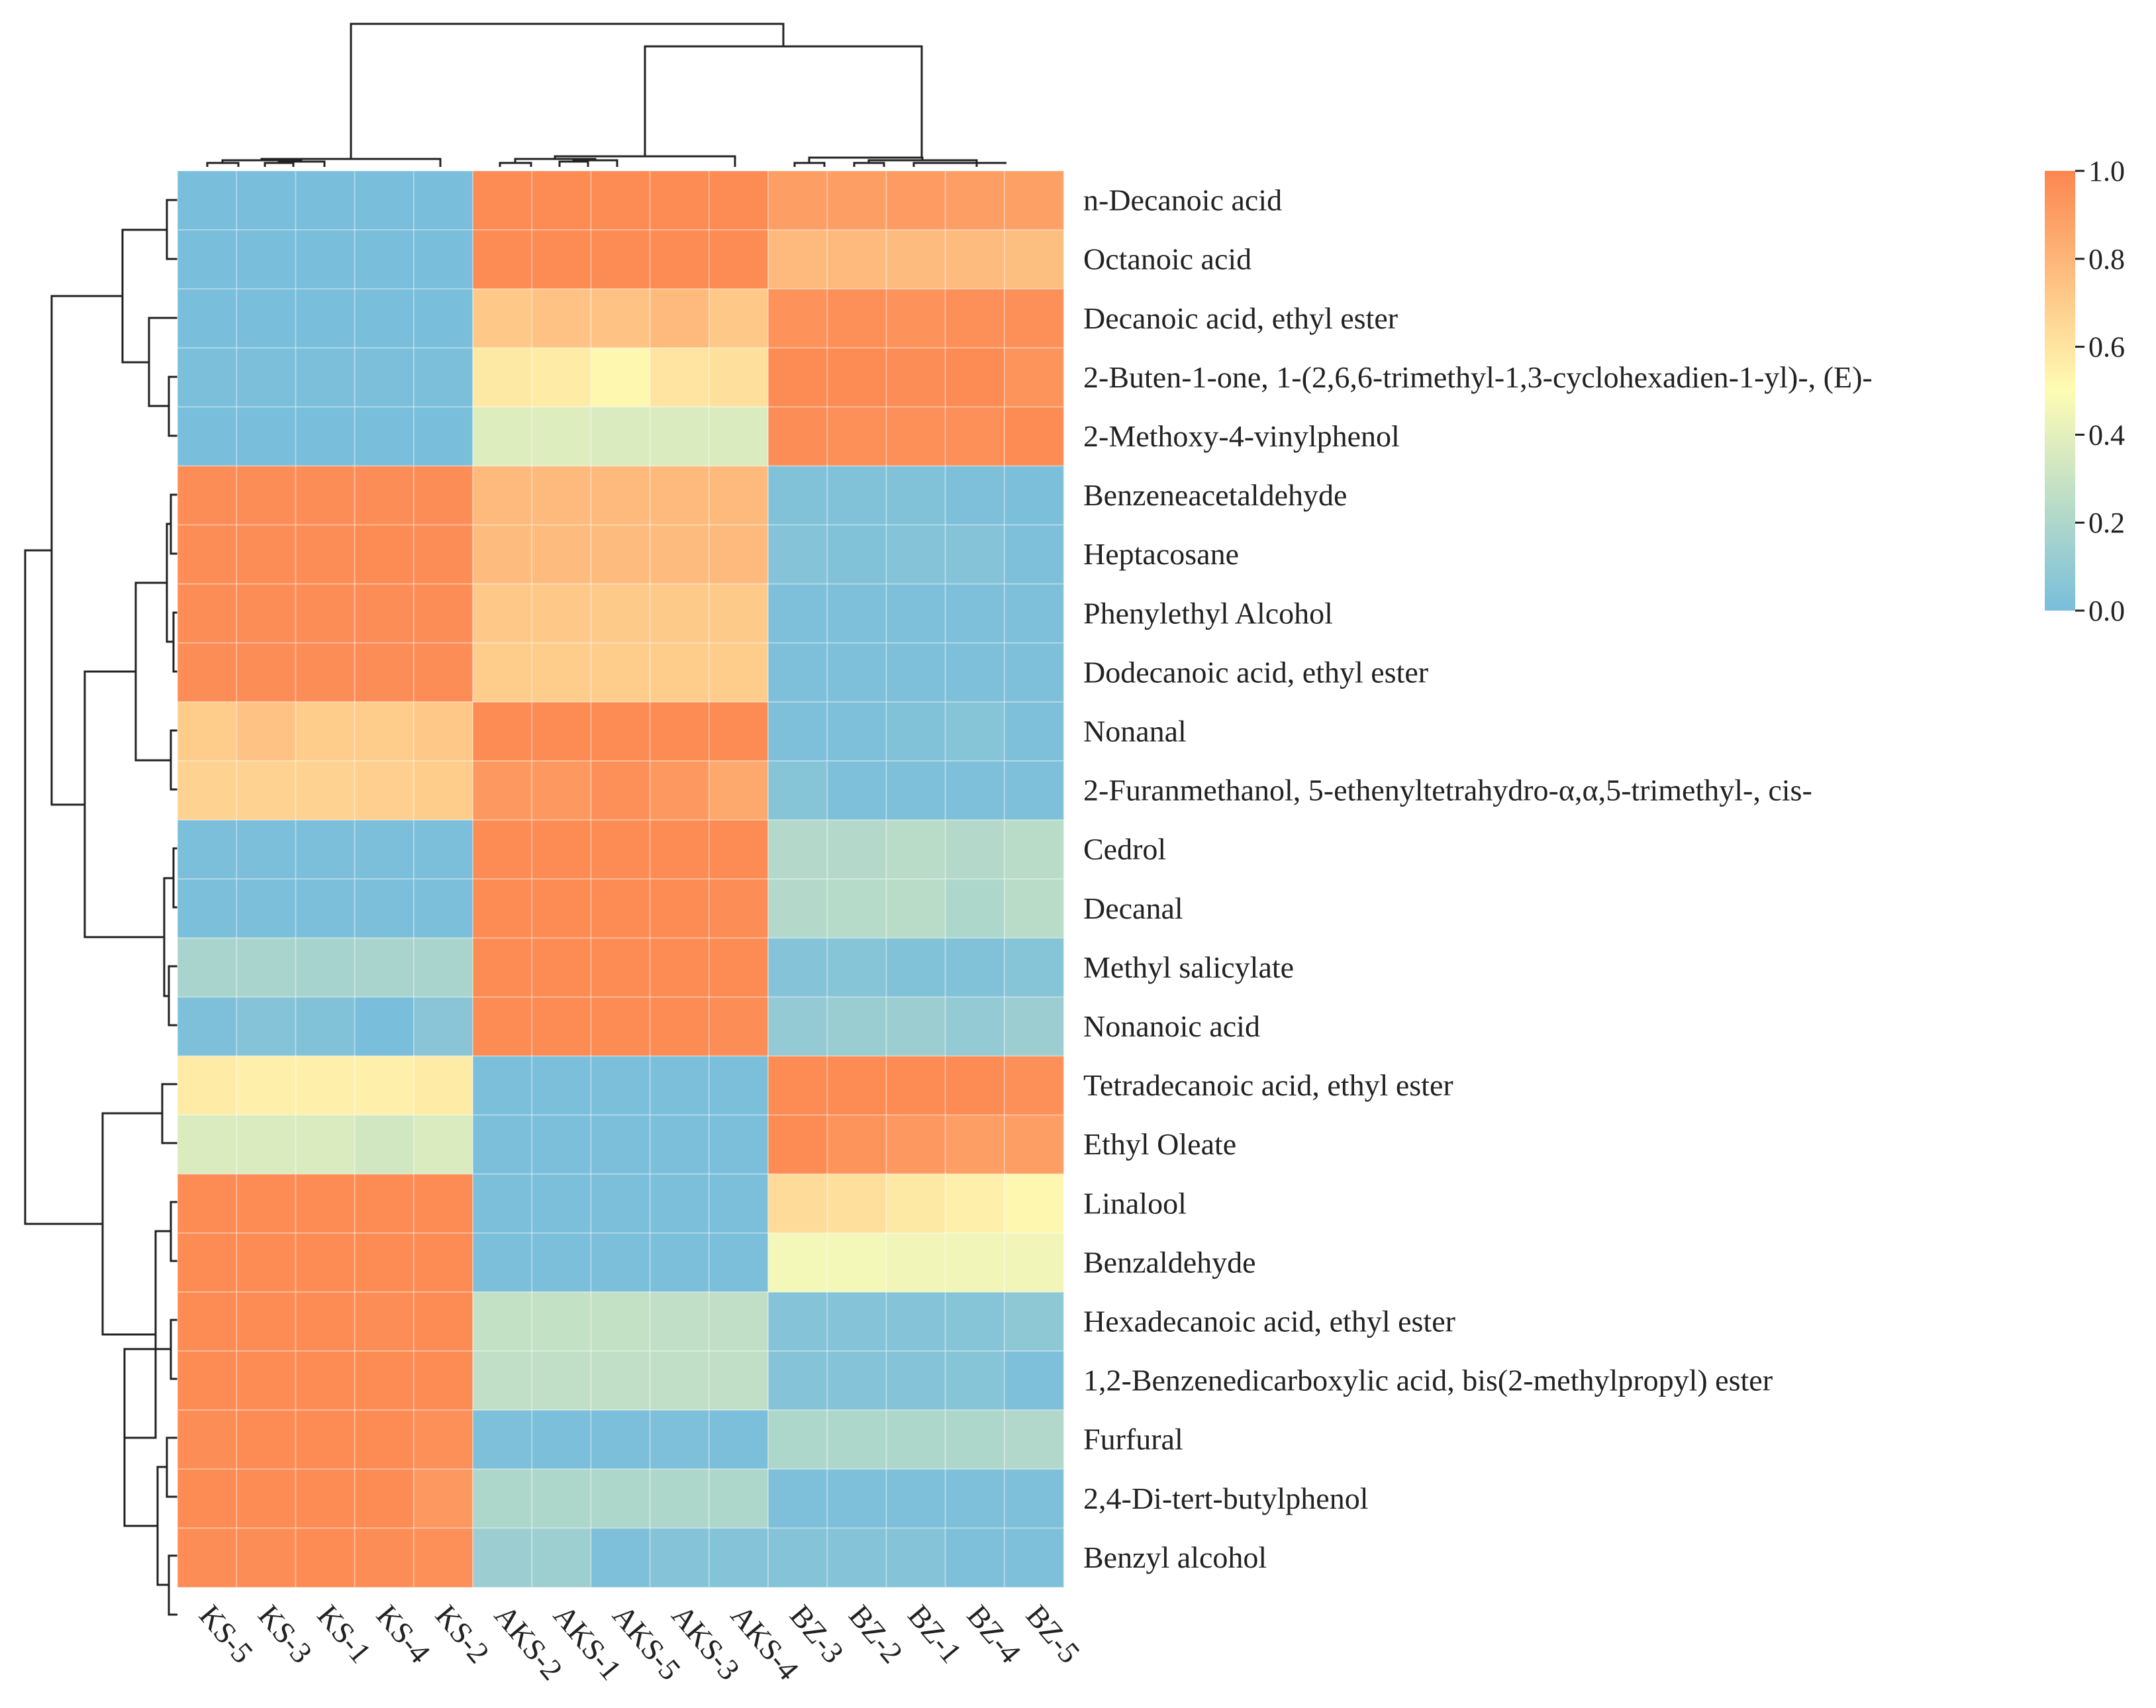  What do you see at coordinates (994, 1634) in the screenshot?
I see `column-label: BZ-4` at bounding box center [994, 1634].